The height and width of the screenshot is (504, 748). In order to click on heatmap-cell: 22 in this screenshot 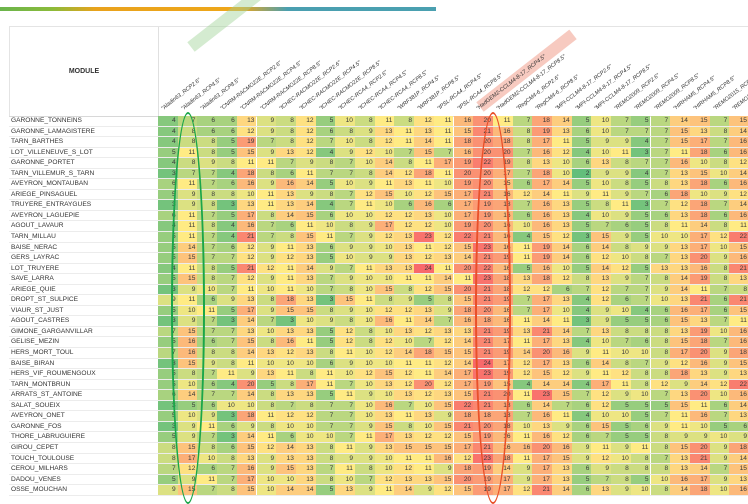, I will do `click(463, 237)`.